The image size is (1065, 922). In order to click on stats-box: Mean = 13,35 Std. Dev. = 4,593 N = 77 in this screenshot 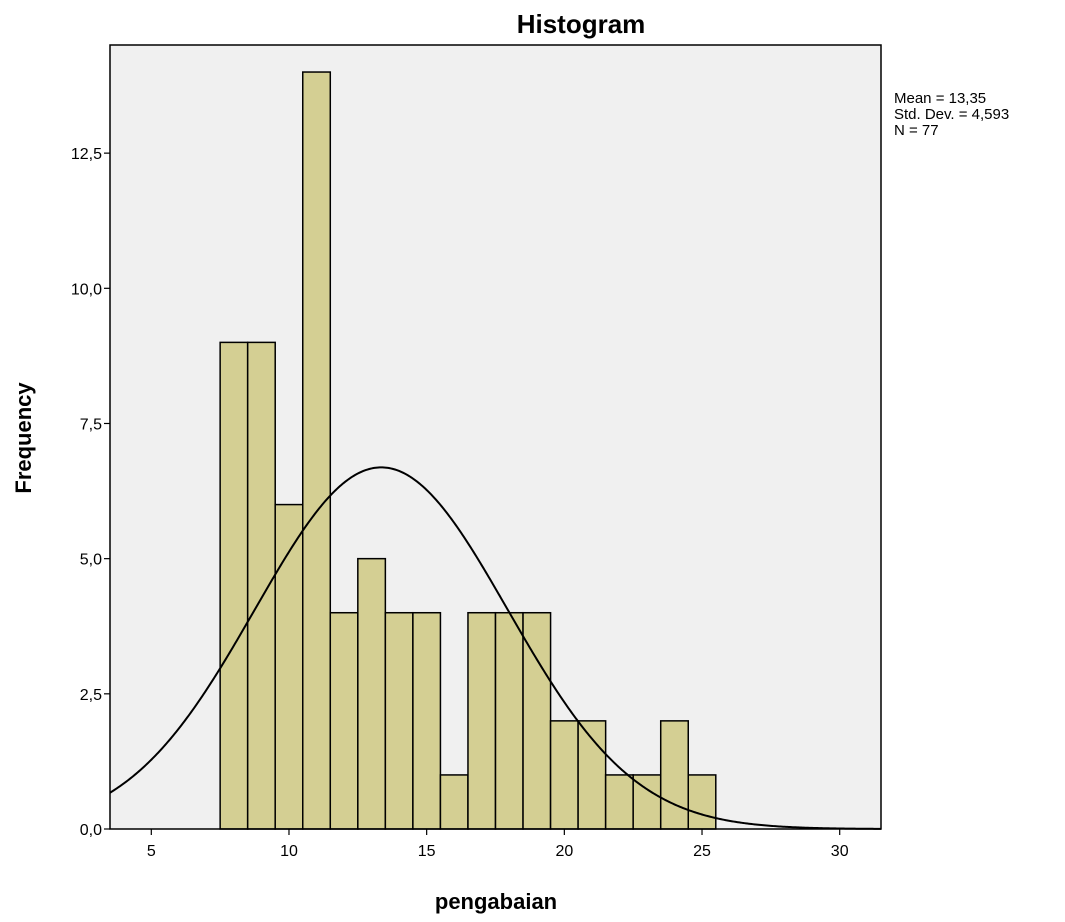, I will do `click(951, 115)`.